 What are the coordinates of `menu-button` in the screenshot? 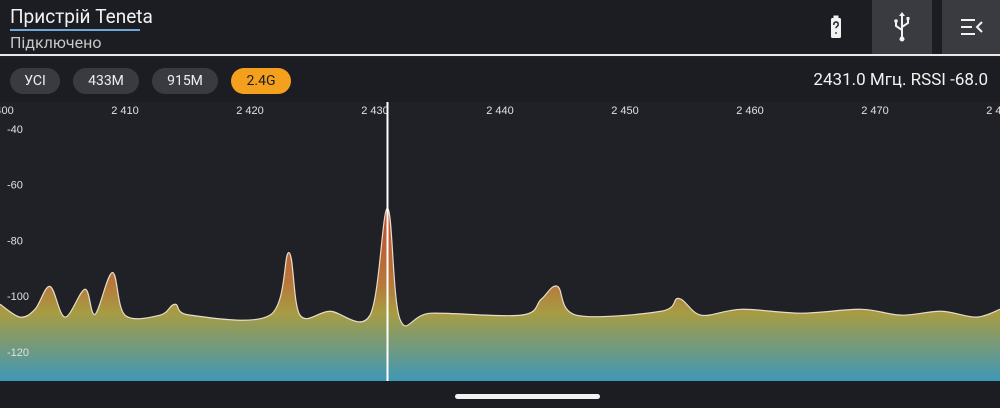 It's located at (971, 27).